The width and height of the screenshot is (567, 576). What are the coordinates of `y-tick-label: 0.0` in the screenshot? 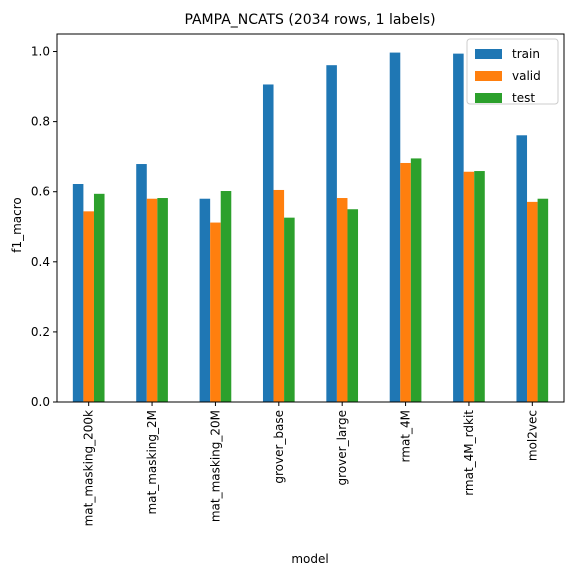 It's located at (40, 402).